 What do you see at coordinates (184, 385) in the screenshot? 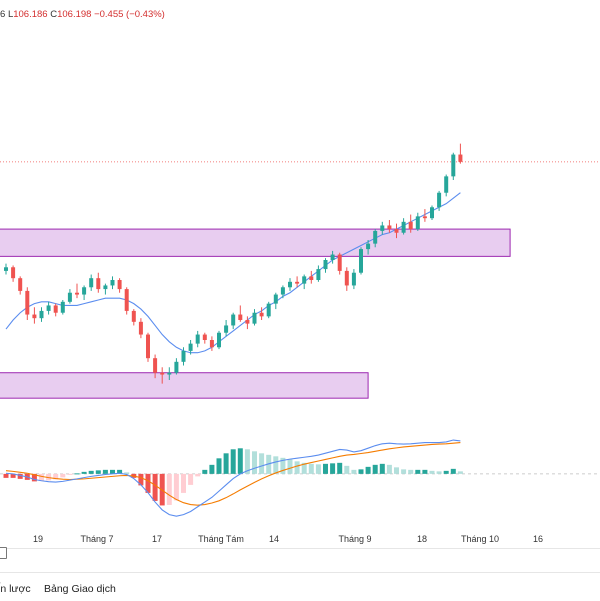
I see `supply-demand-zone` at bounding box center [184, 385].